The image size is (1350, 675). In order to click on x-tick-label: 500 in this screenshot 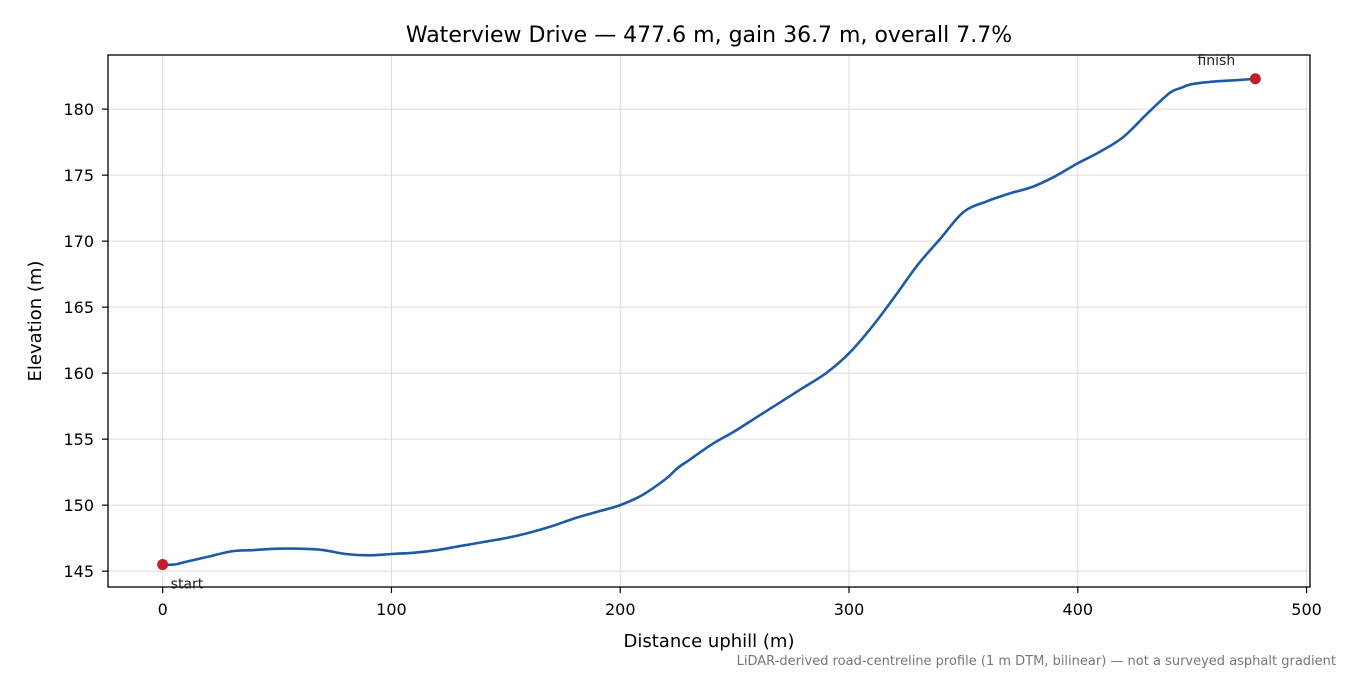, I will do `click(1306, 609)`.